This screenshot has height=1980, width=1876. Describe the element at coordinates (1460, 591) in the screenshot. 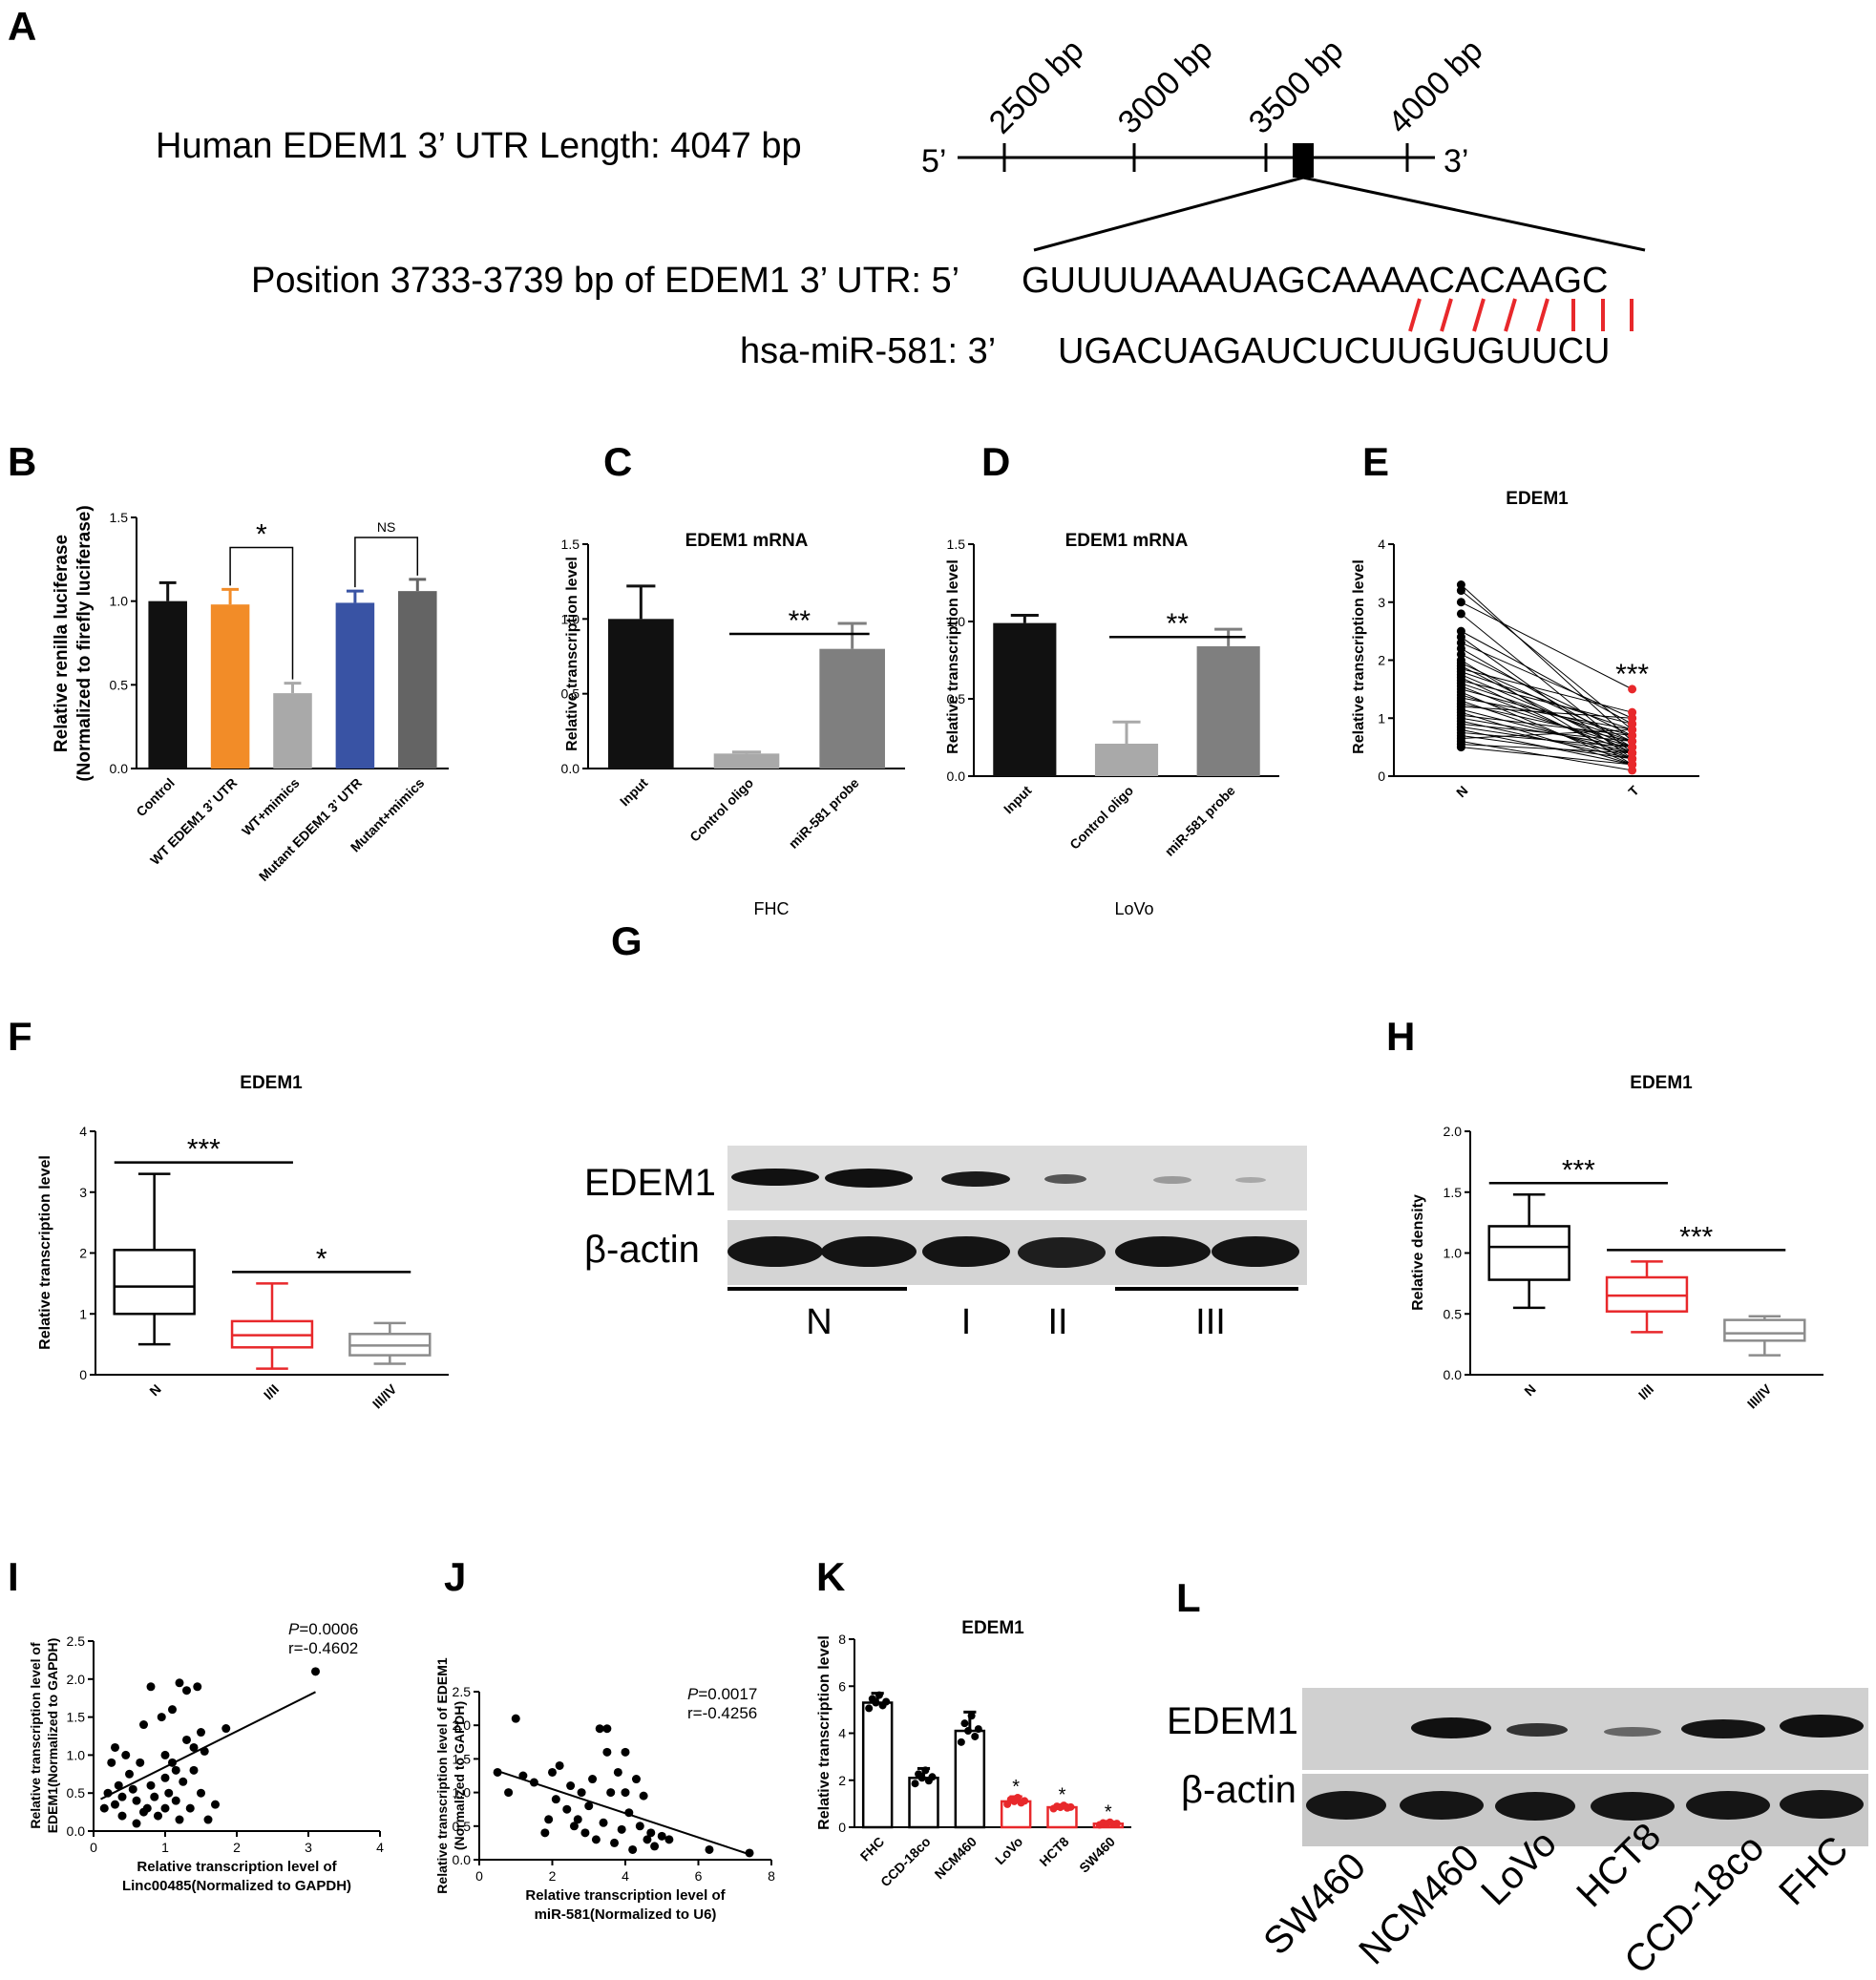

I see `point-normal` at that location.